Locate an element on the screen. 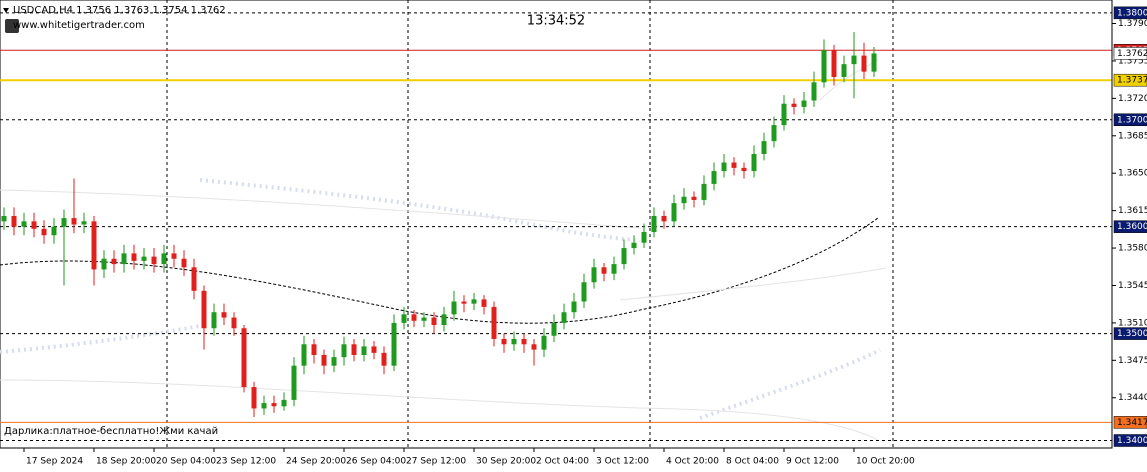 This screenshot has height=472, width=1147. x-tick-label: 8 Oct 04:00 is located at coordinates (752, 462).